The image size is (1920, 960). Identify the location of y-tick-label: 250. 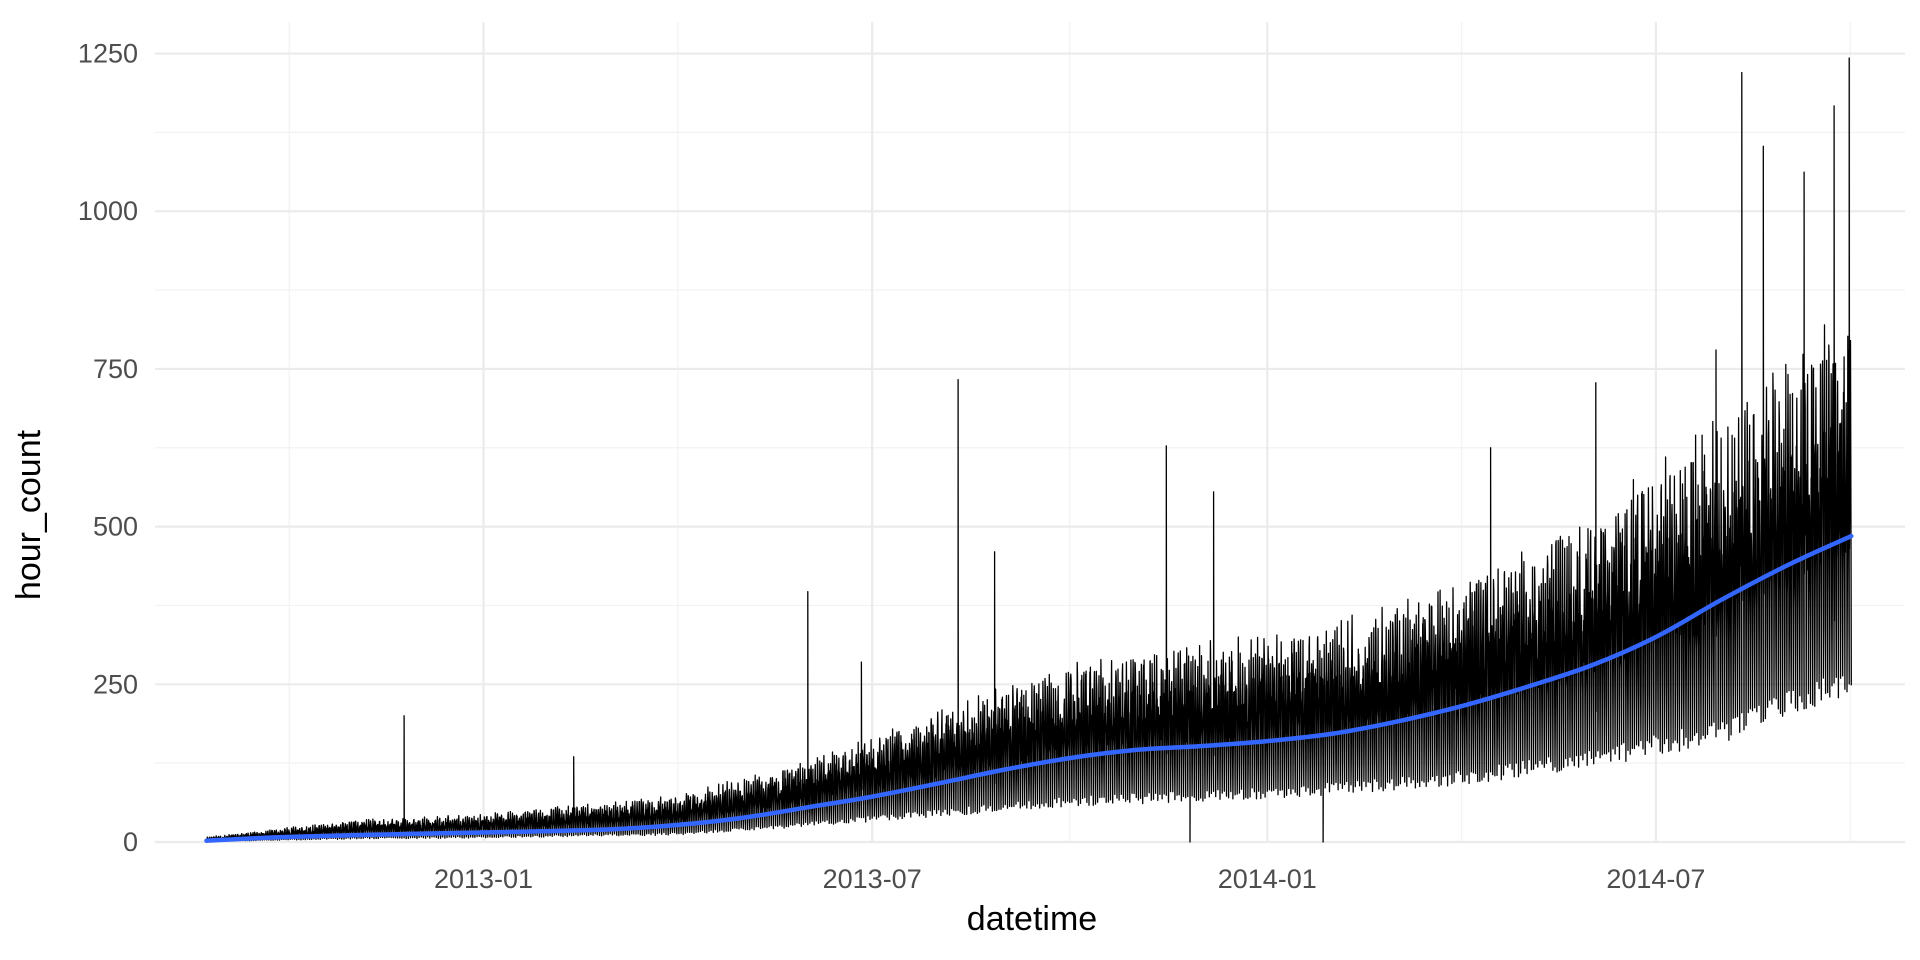
(115, 684).